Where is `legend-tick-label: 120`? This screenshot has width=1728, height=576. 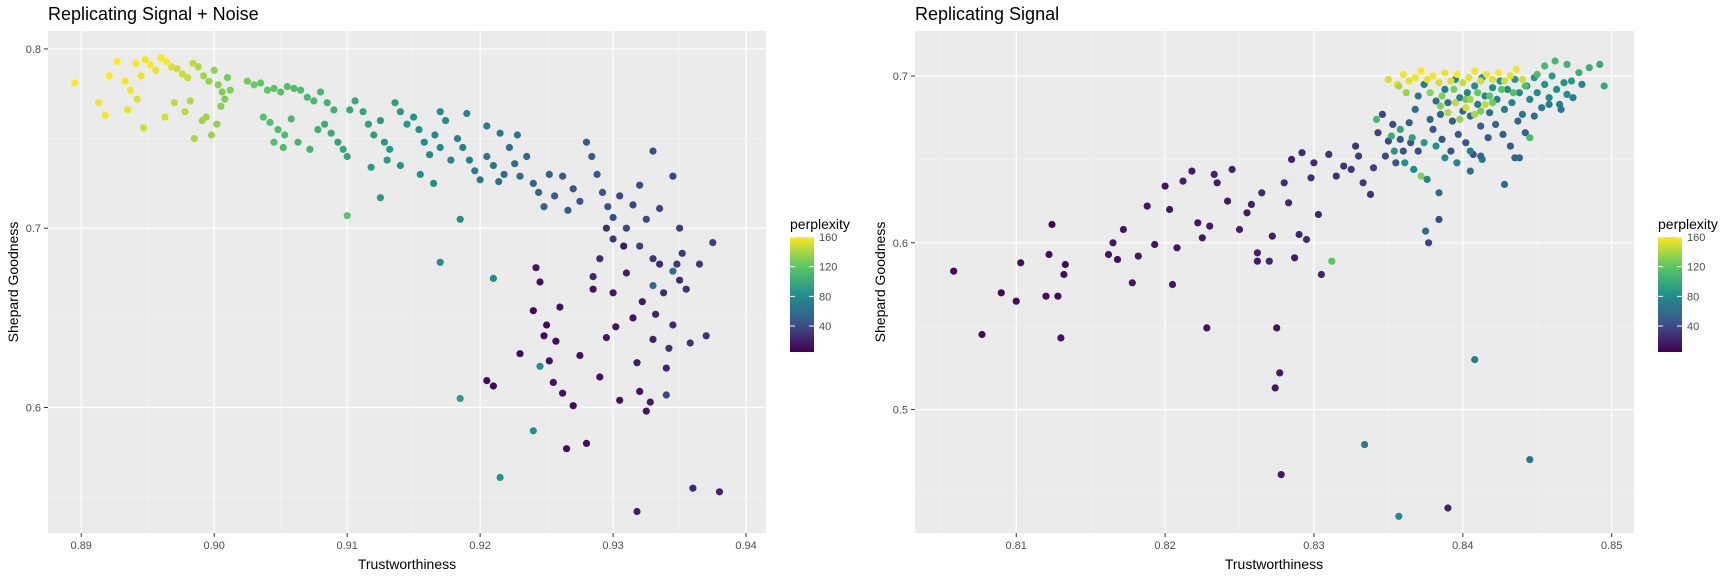
legend-tick-label: 120 is located at coordinates (828, 268).